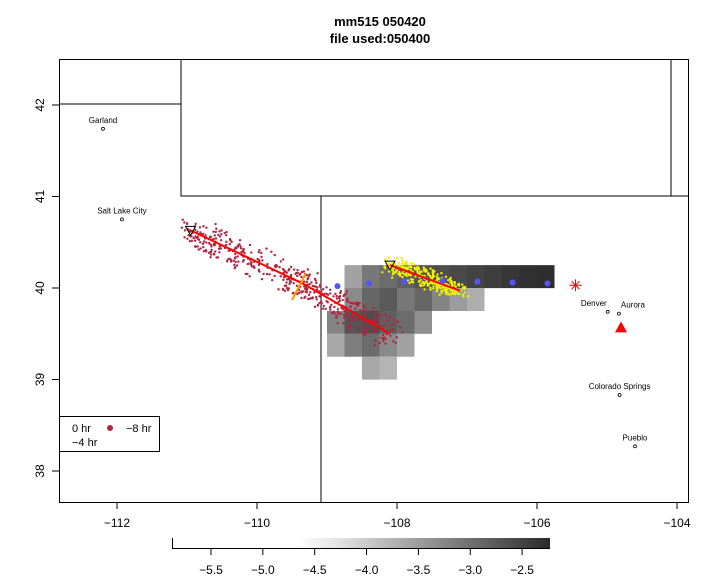  What do you see at coordinates (263, 569) in the screenshot?
I see `colorbar-tick-label: −5.0` at bounding box center [263, 569].